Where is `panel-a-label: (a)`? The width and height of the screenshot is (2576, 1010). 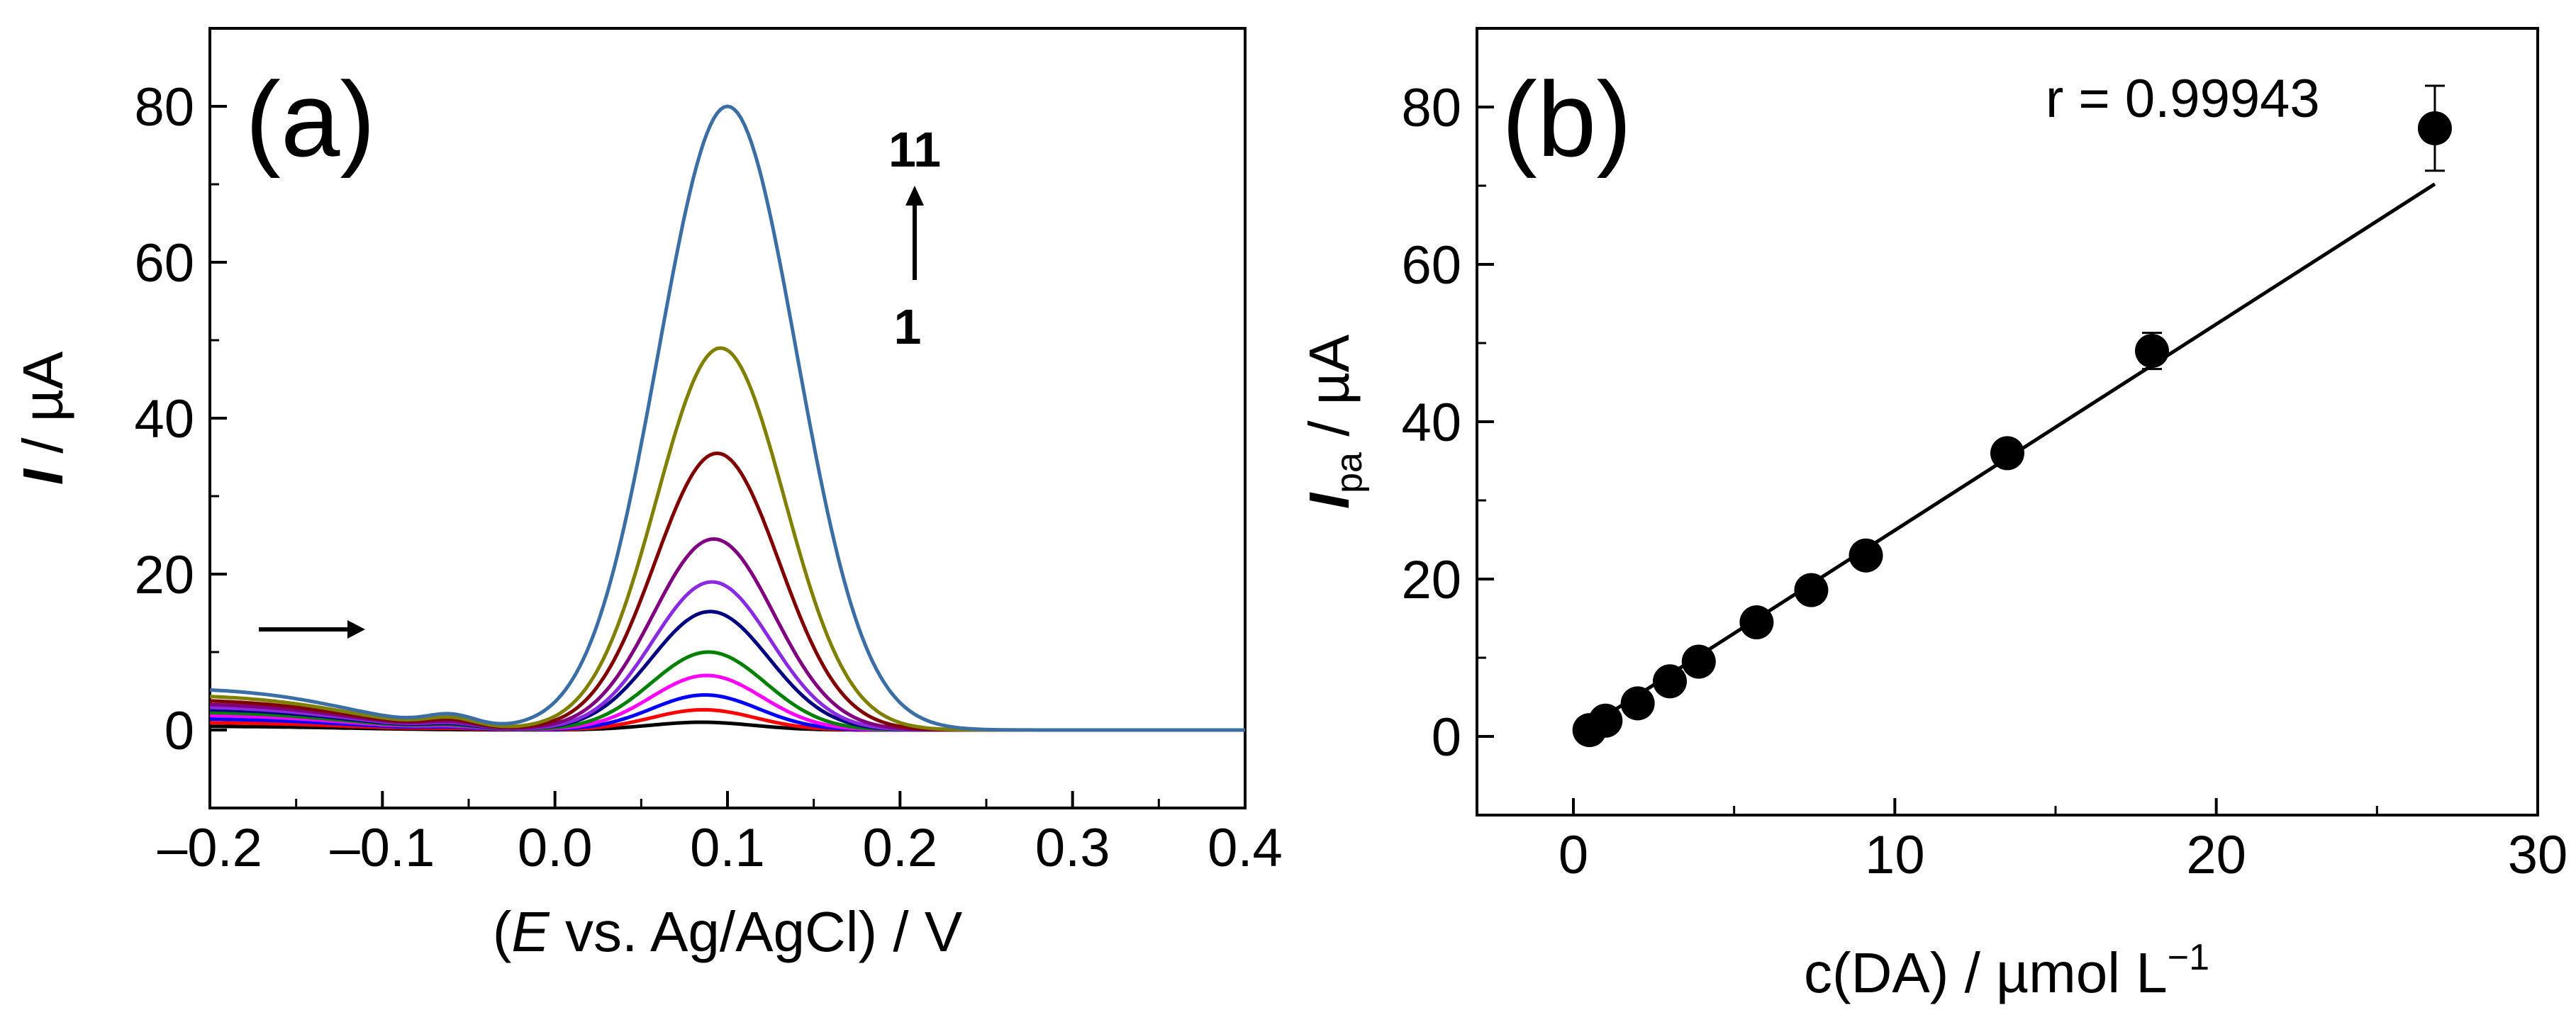
panel-a-label: (a) is located at coordinates (310, 119).